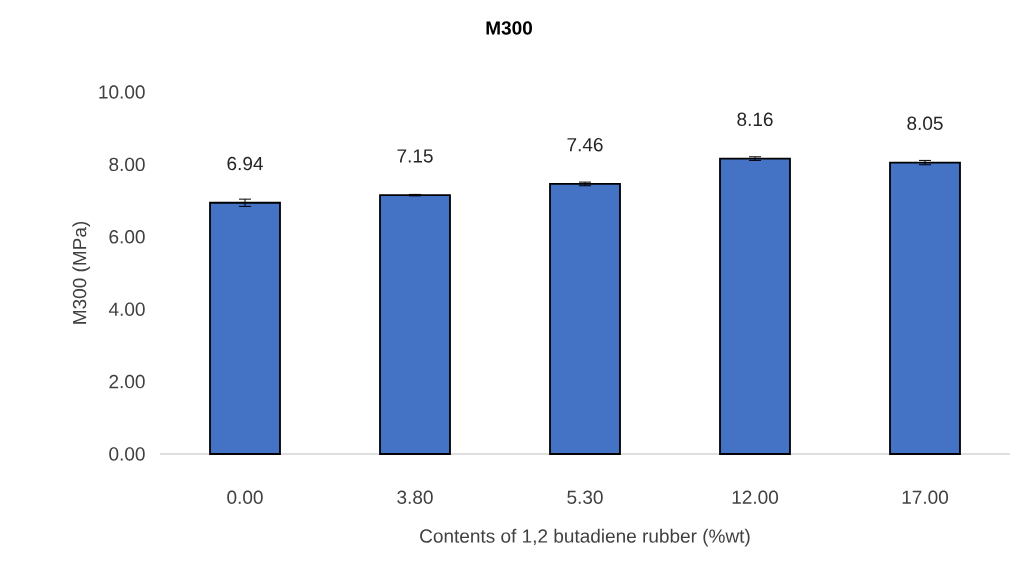  I want to click on data-label: 6.94, so click(245, 163).